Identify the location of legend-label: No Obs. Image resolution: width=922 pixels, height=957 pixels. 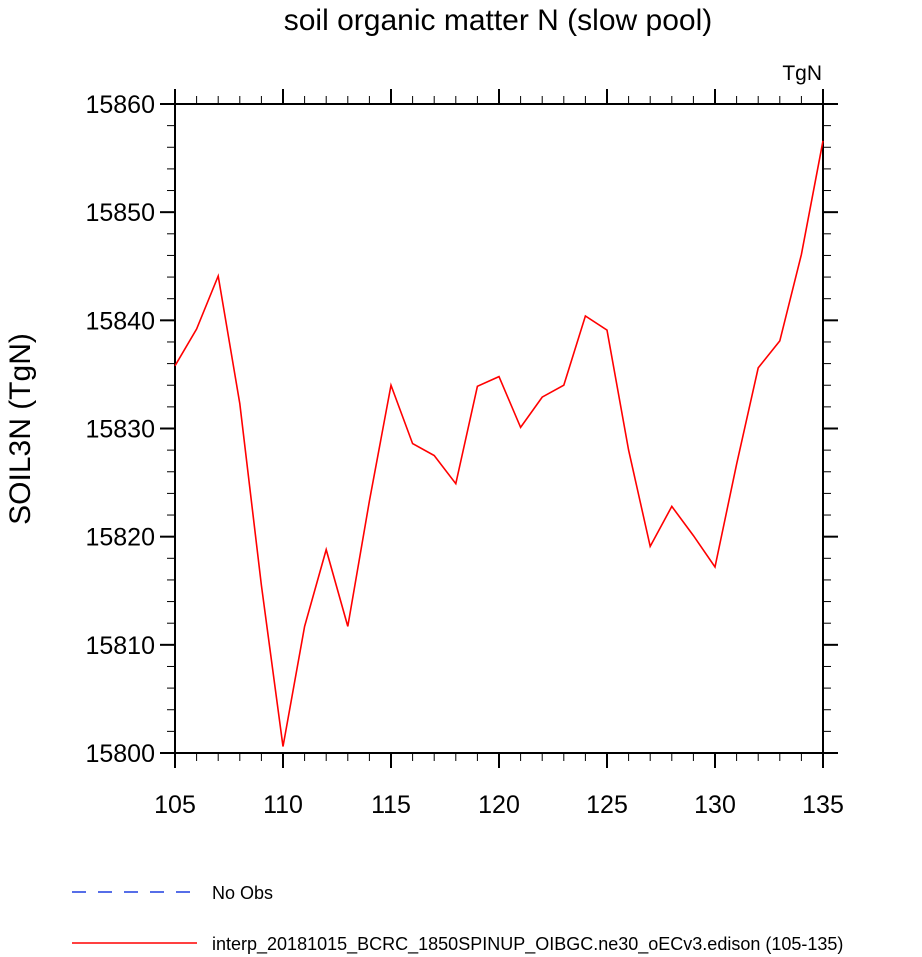
(242, 893).